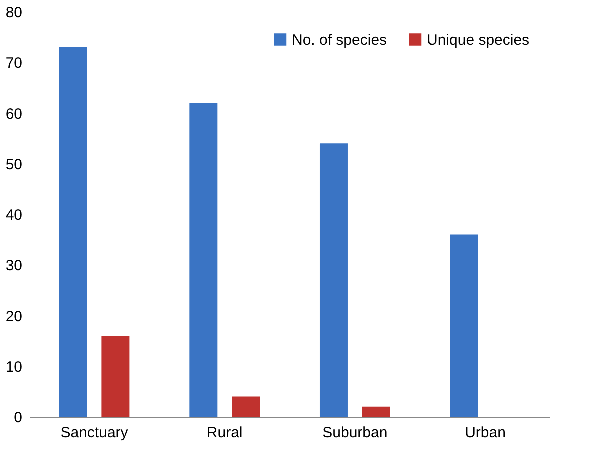 The image size is (590, 463). I want to click on x-tick-label: Sanctuary, so click(94, 433).